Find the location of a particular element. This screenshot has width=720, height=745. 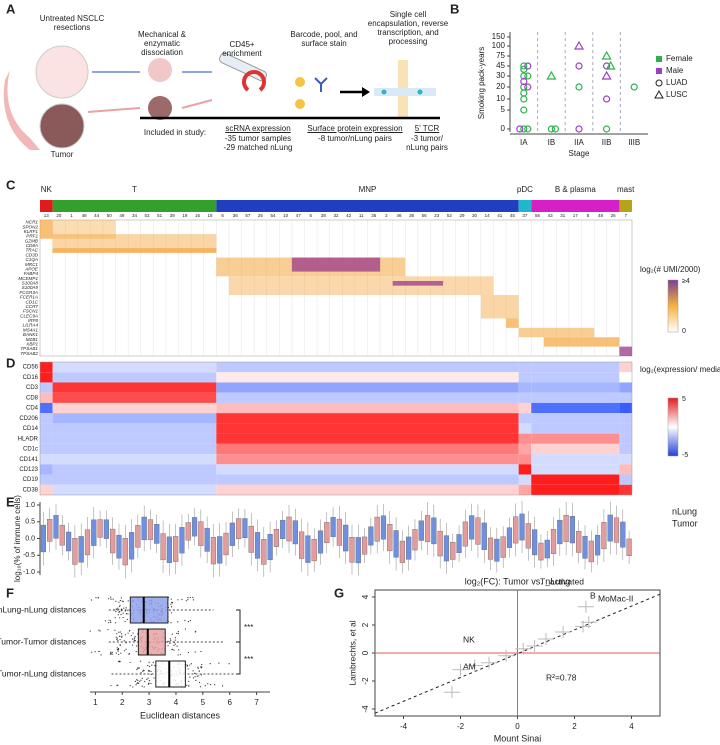

colorbar-max: ≥4 is located at coordinates (686, 281).